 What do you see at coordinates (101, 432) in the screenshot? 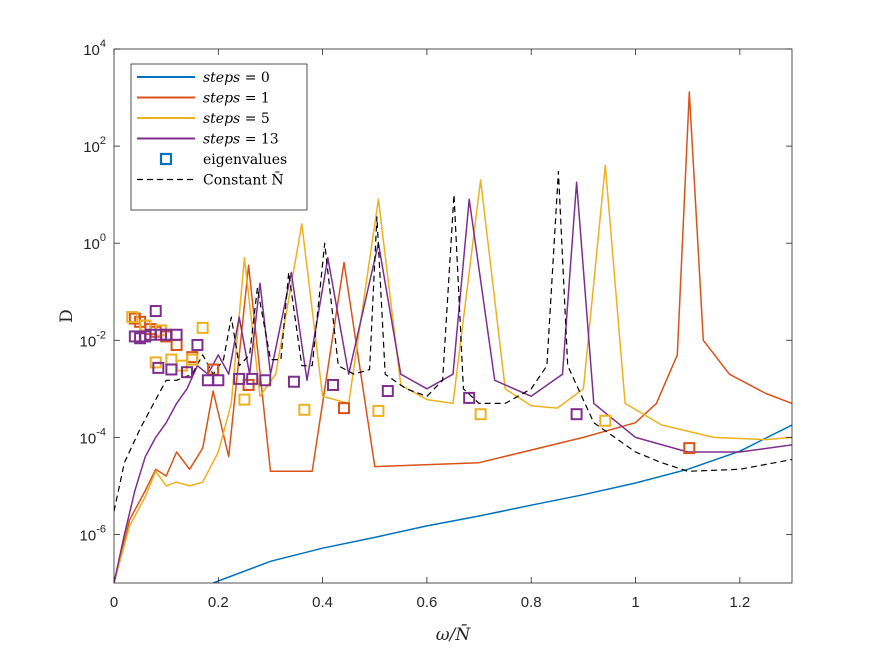
I see `y-tick-exponent: -4` at bounding box center [101, 432].